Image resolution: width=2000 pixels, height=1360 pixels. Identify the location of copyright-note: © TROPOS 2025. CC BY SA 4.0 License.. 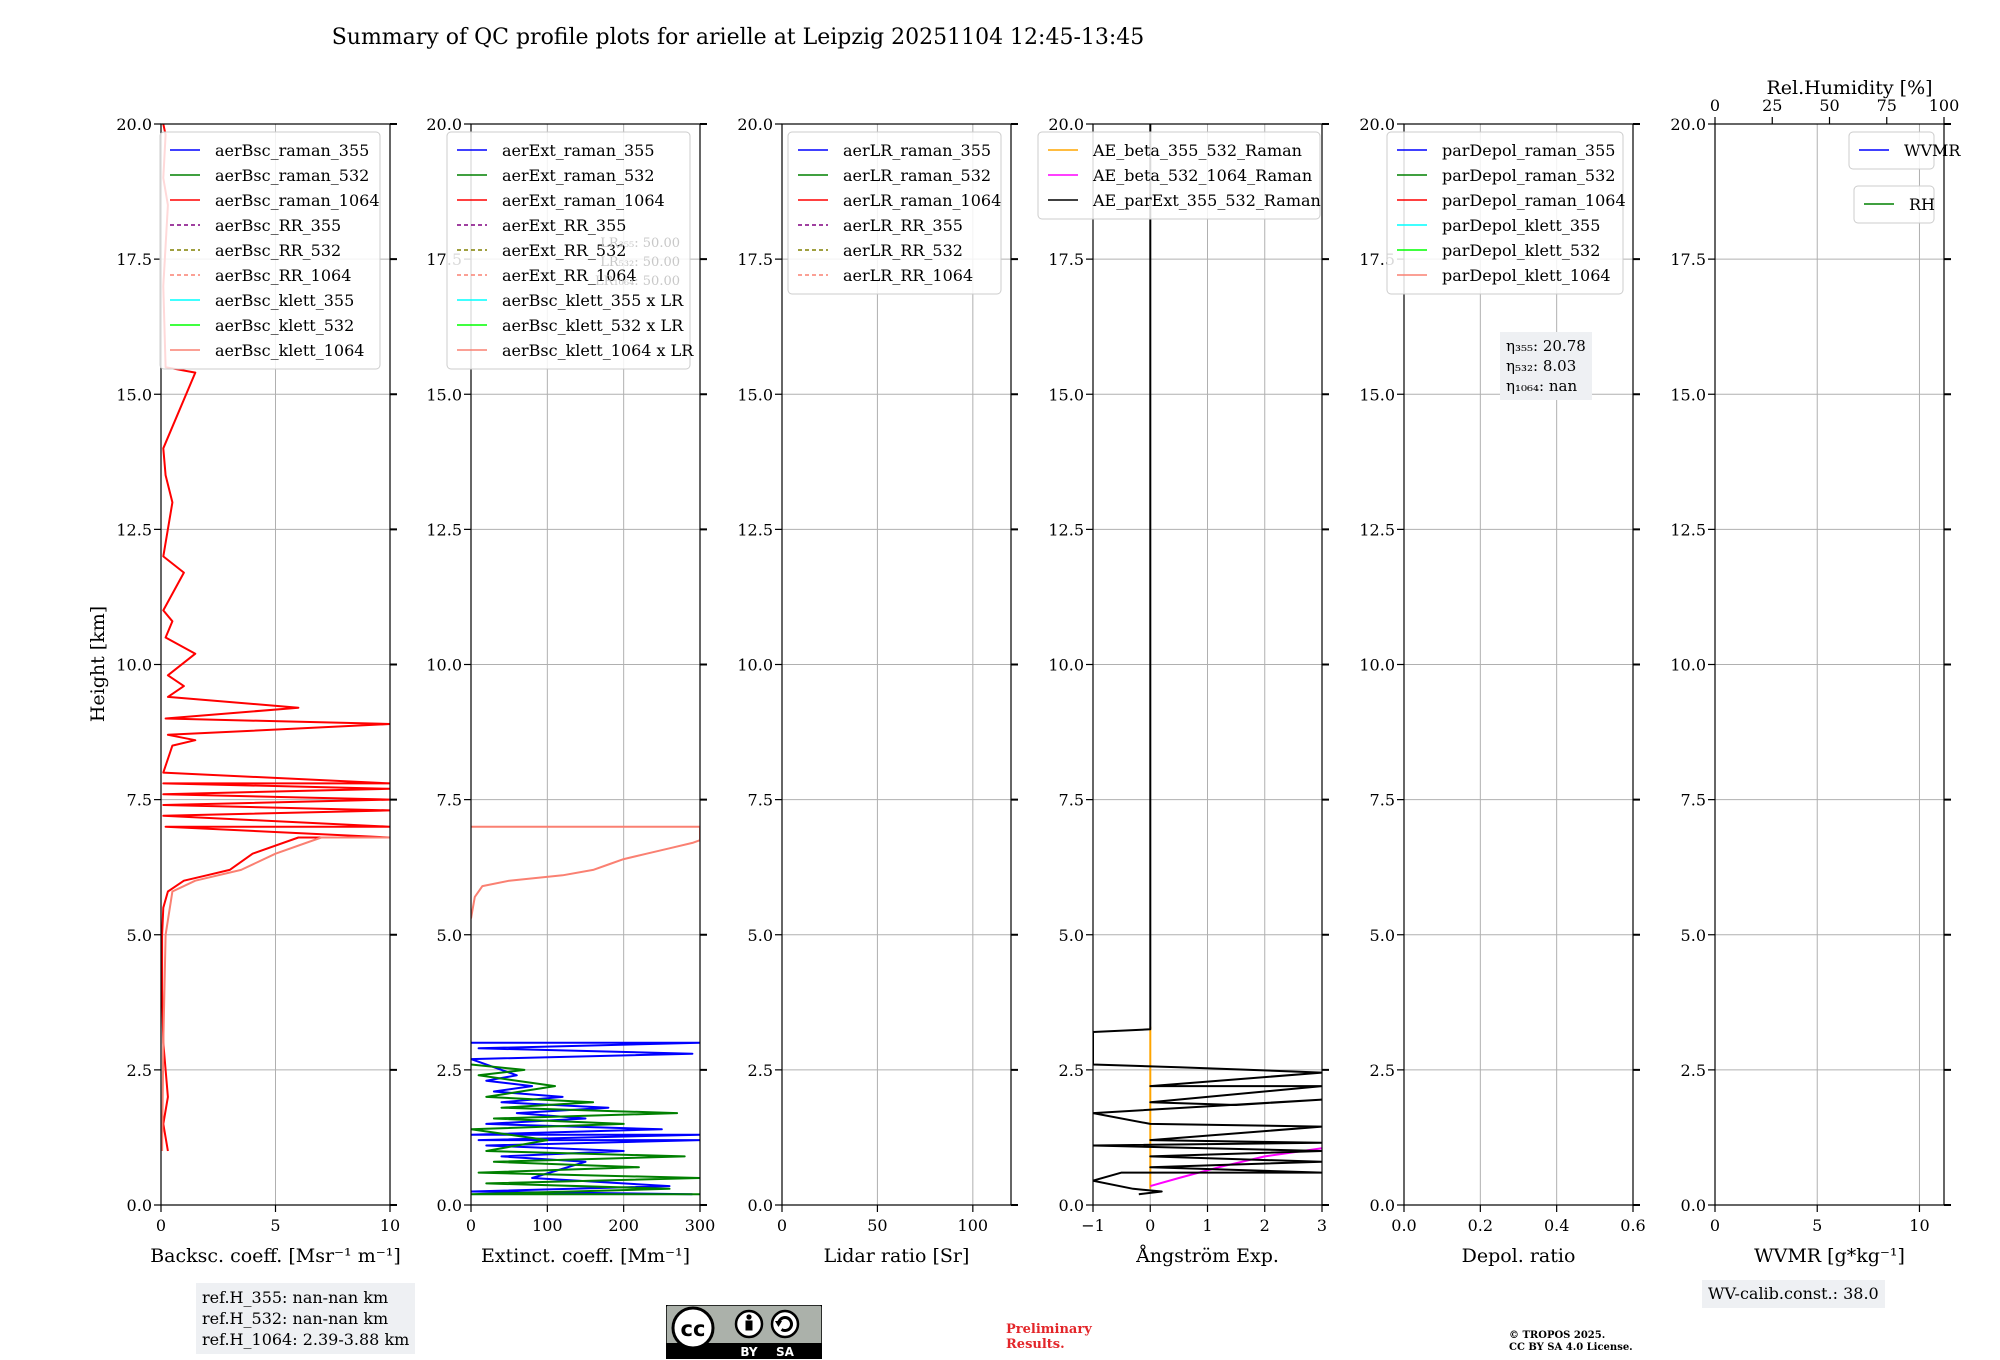
(1571, 1342).